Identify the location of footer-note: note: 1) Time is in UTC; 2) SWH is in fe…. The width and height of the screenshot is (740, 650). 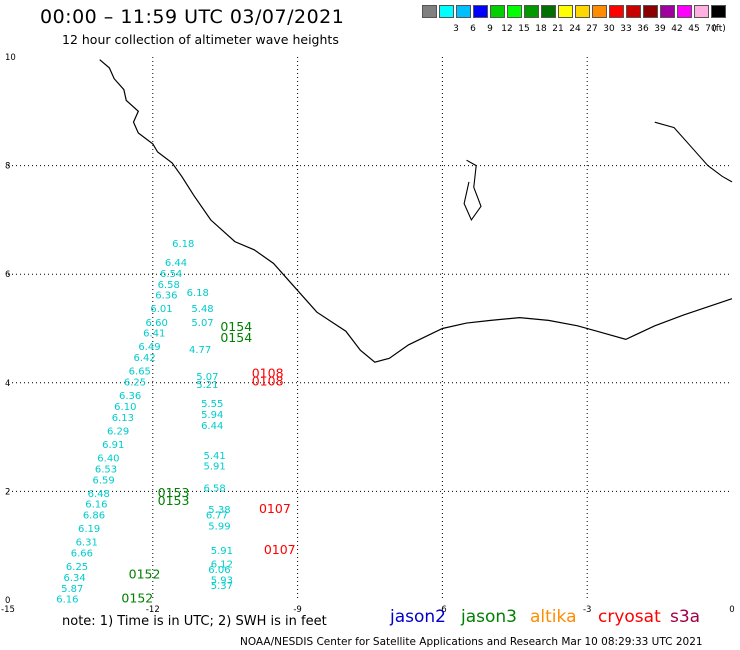
(194, 621).